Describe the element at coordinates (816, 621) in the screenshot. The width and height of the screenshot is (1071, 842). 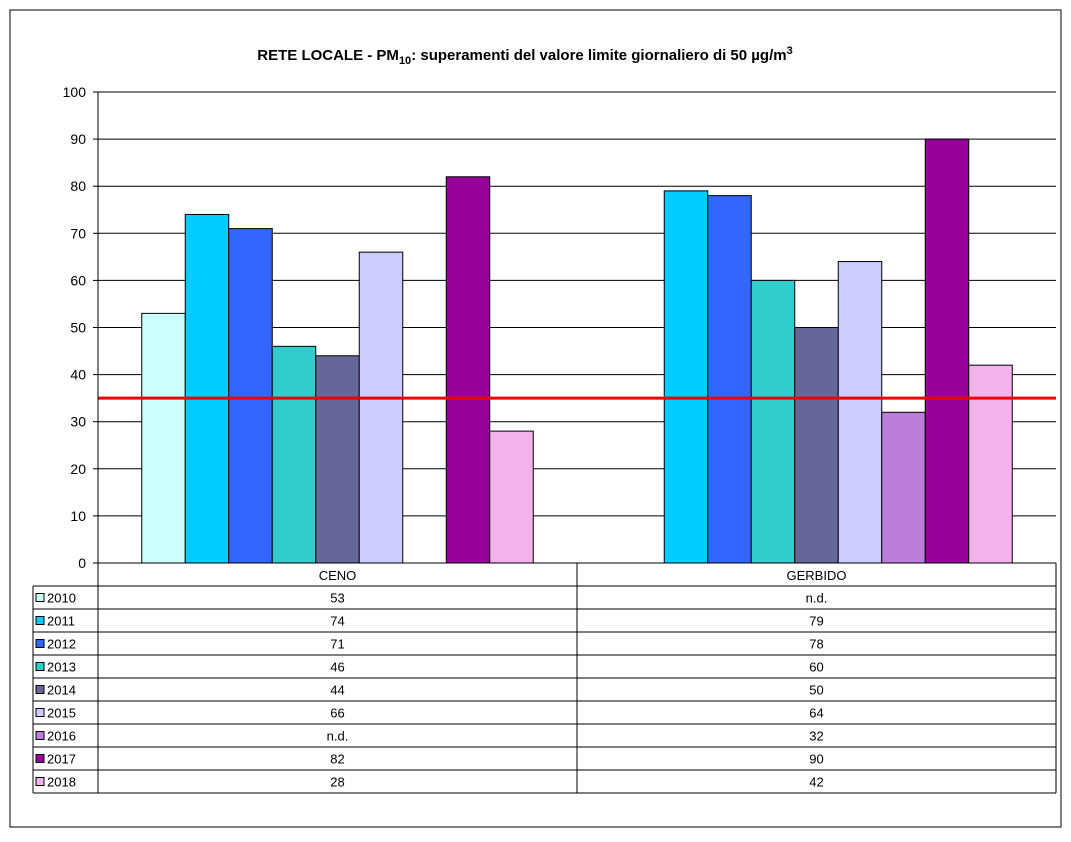
I see `table-cell-2011-gerbido: 79` at that location.